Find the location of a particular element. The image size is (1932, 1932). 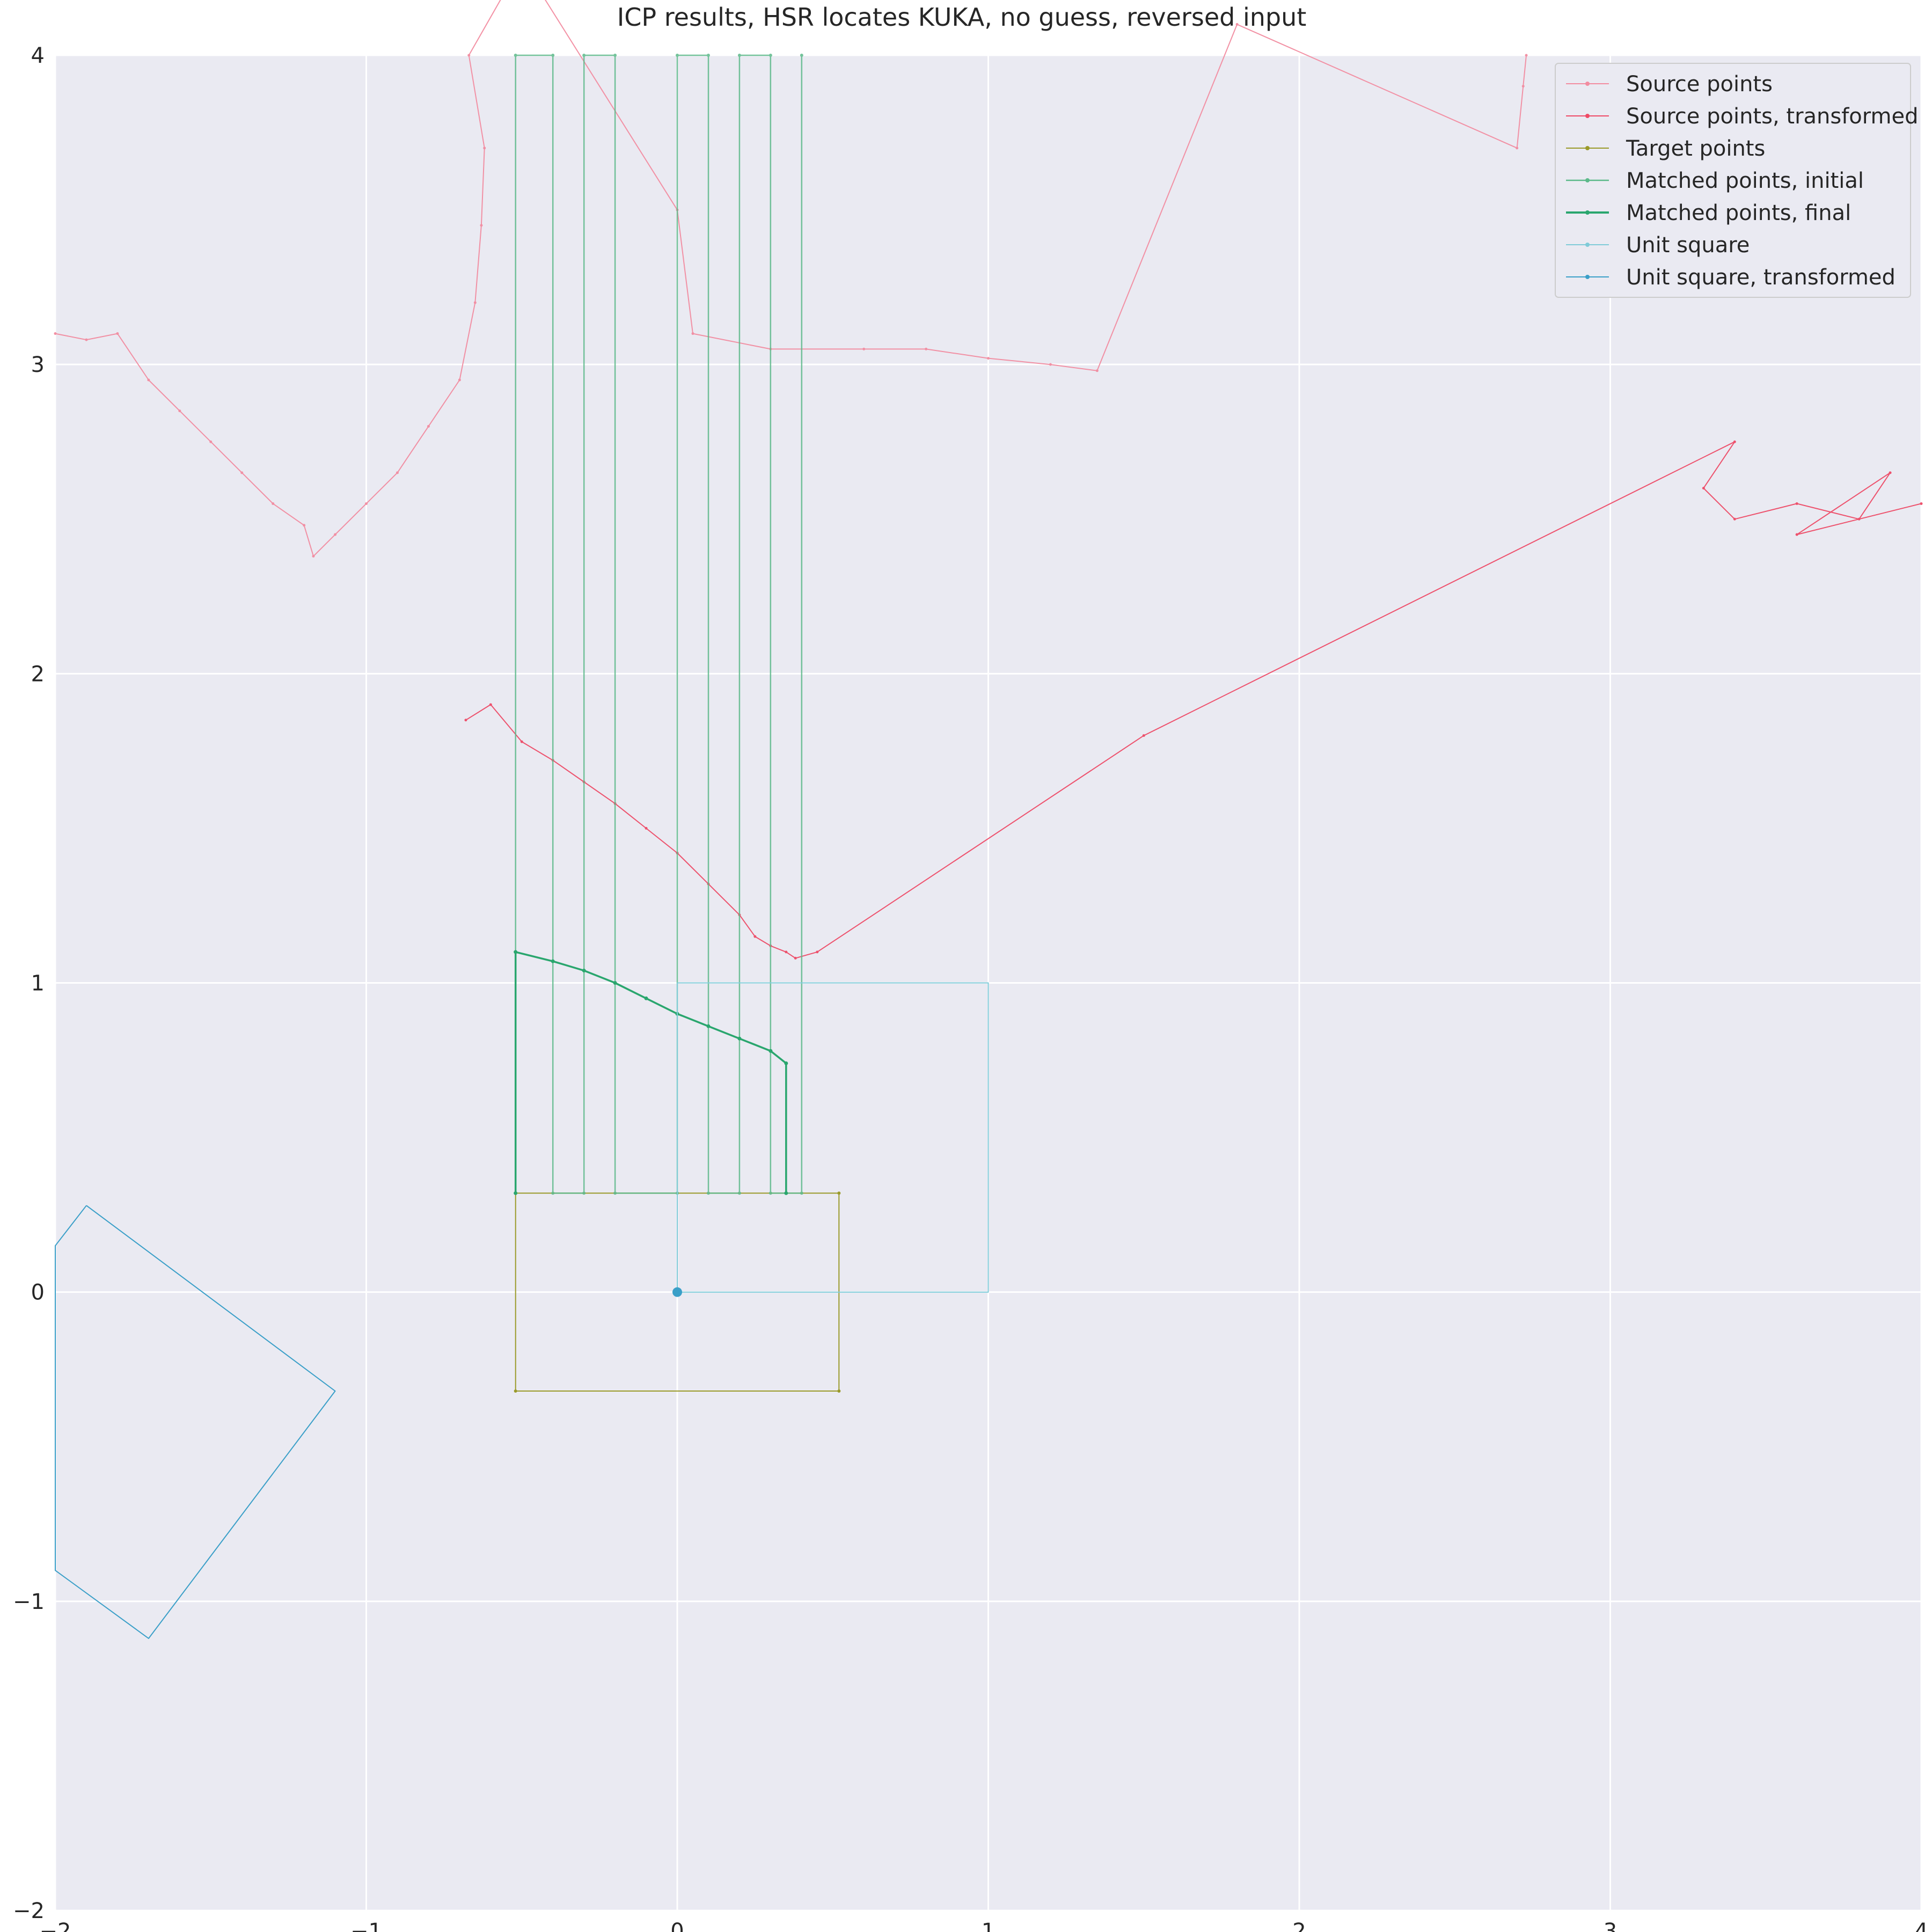

x-tick-label: −1 is located at coordinates (366, 1925).